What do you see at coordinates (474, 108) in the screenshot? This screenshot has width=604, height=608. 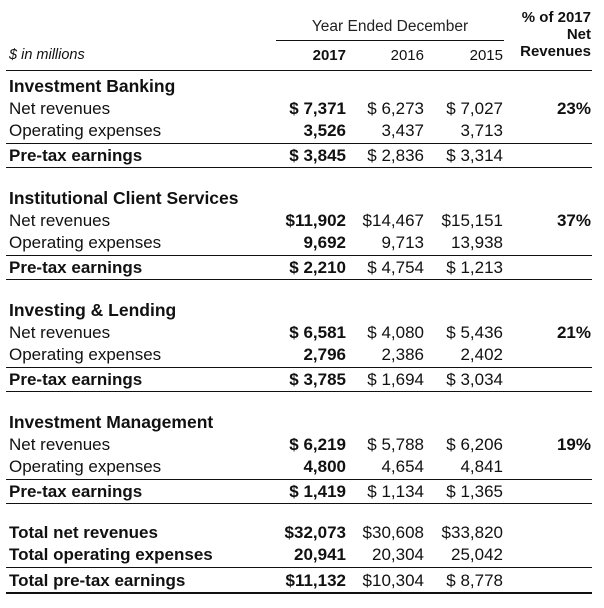 I see `value-2015: $ 7,027` at bounding box center [474, 108].